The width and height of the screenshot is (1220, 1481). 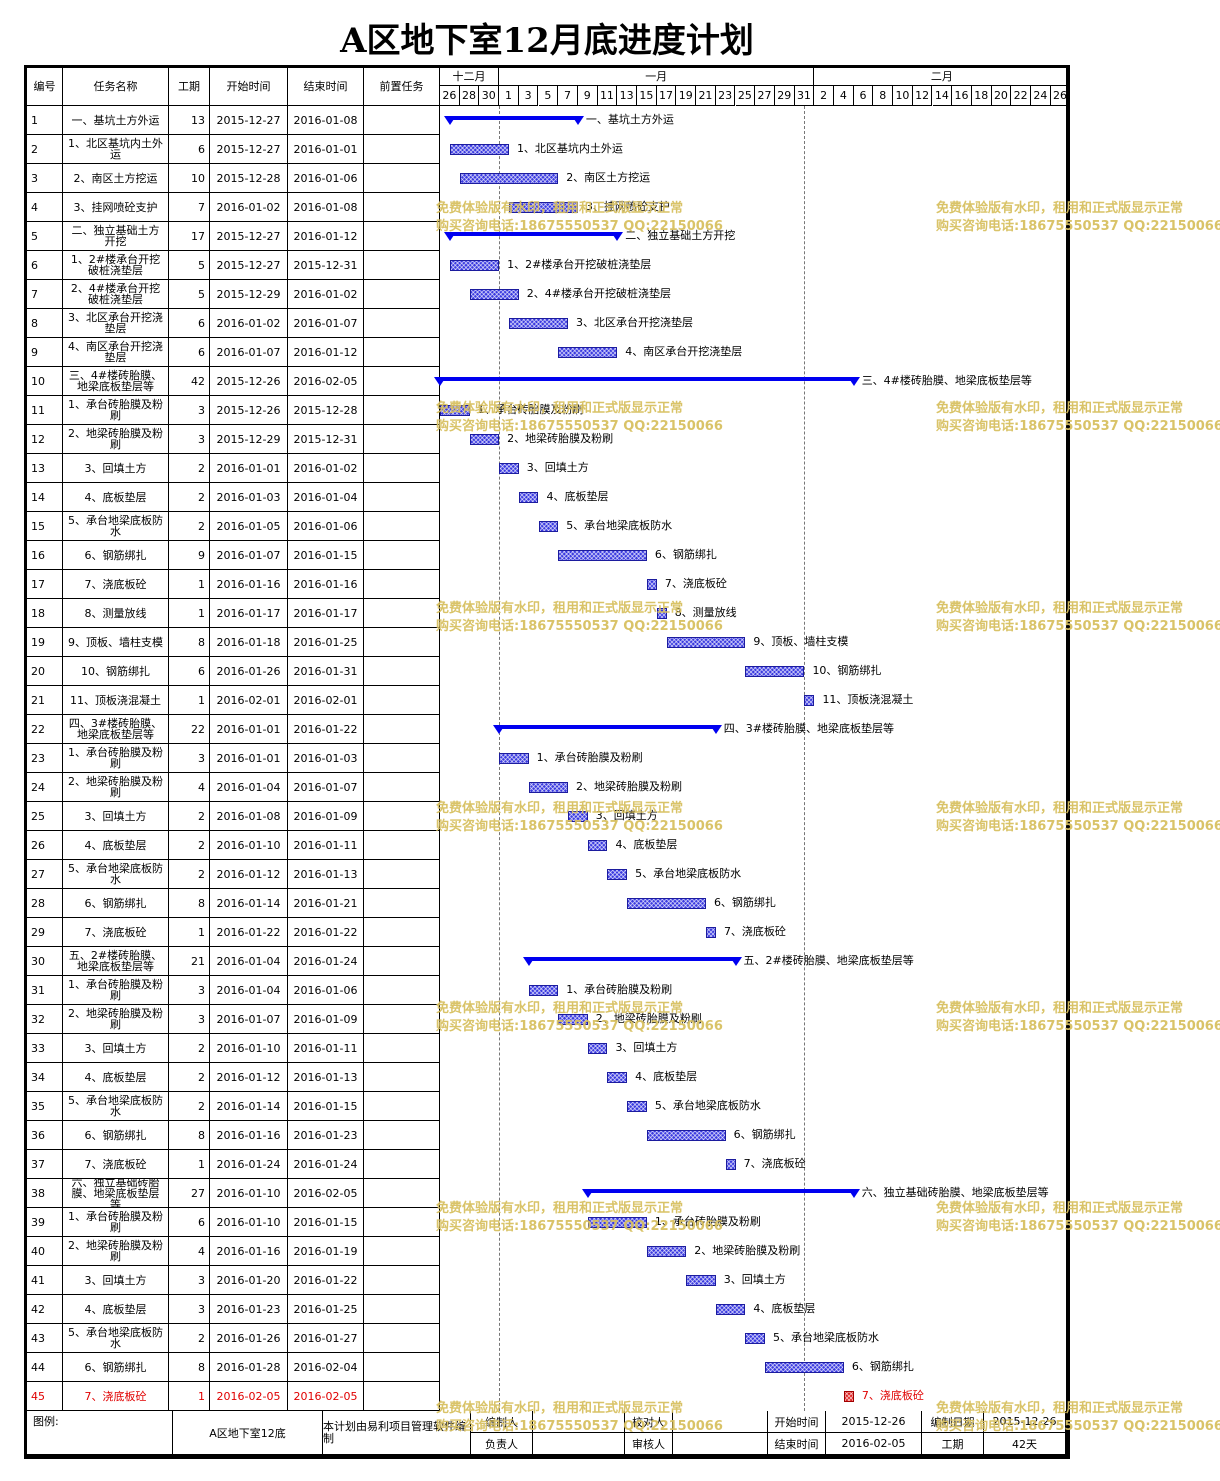 I want to click on task-id-cell: 27, so click(x=45, y=874).